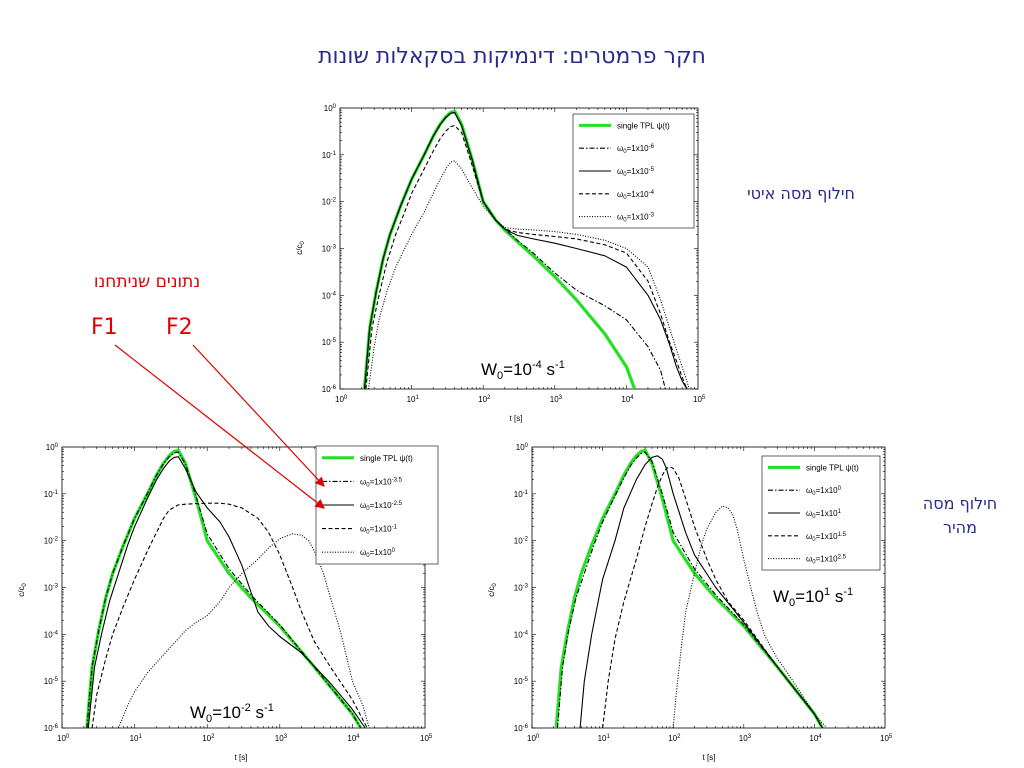  I want to click on x-tick-label-exp: 2, so click(213, 737).